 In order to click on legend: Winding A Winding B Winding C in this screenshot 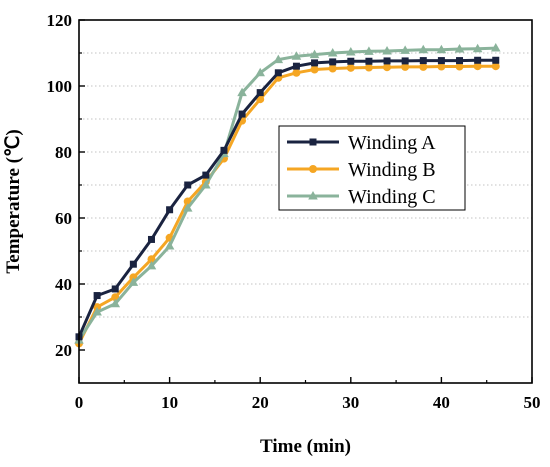, I will do `click(372, 168)`.